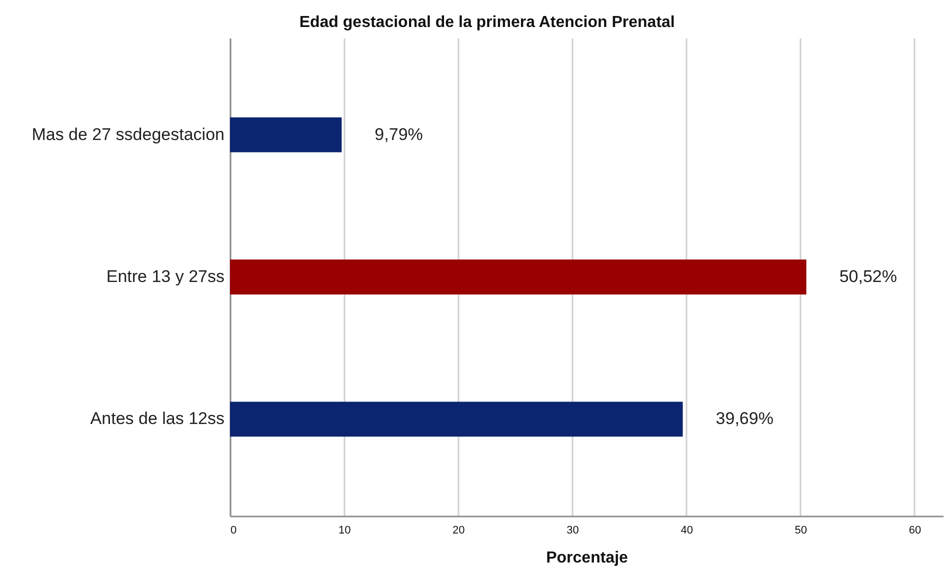  I want to click on x-tick-label: 30, so click(572, 530).